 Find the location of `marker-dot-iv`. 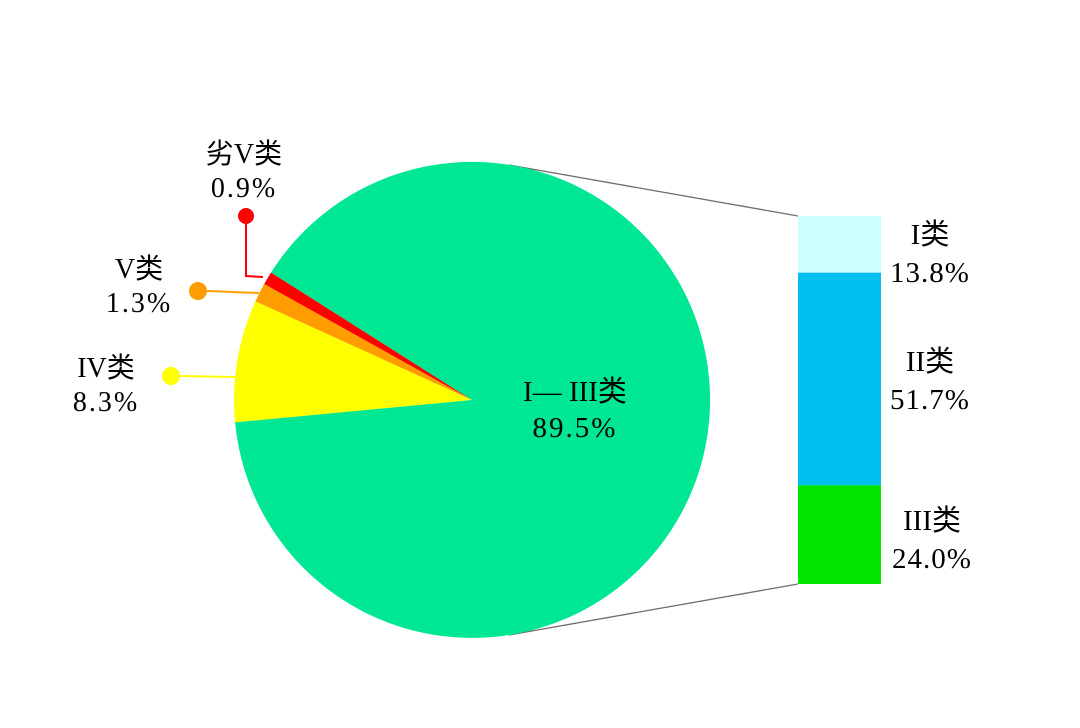

marker-dot-iv is located at coordinates (171, 376).